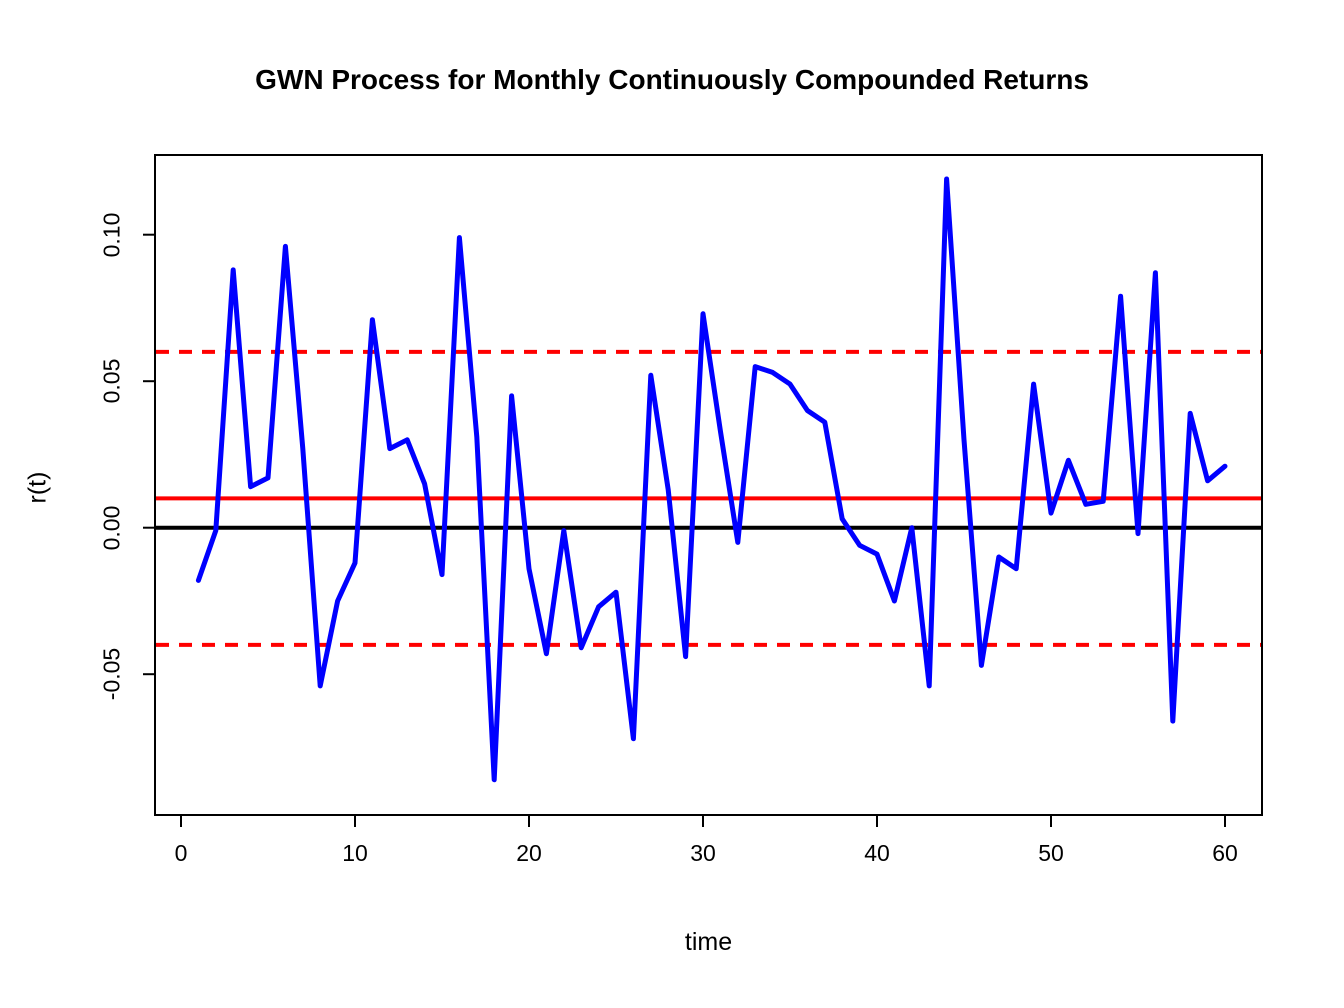 This screenshot has height=1008, width=1344. What do you see at coordinates (355, 853) in the screenshot?
I see `x-tick-label: 10` at bounding box center [355, 853].